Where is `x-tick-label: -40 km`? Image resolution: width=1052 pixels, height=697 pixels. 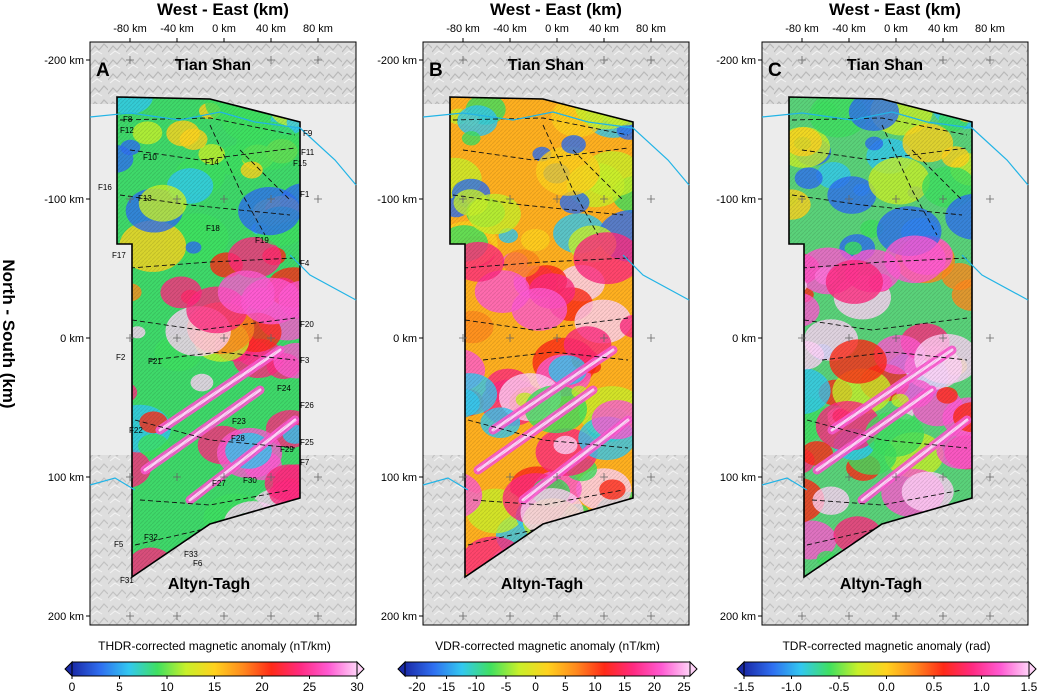
x-tick-label: -40 km is located at coordinates (177, 29).